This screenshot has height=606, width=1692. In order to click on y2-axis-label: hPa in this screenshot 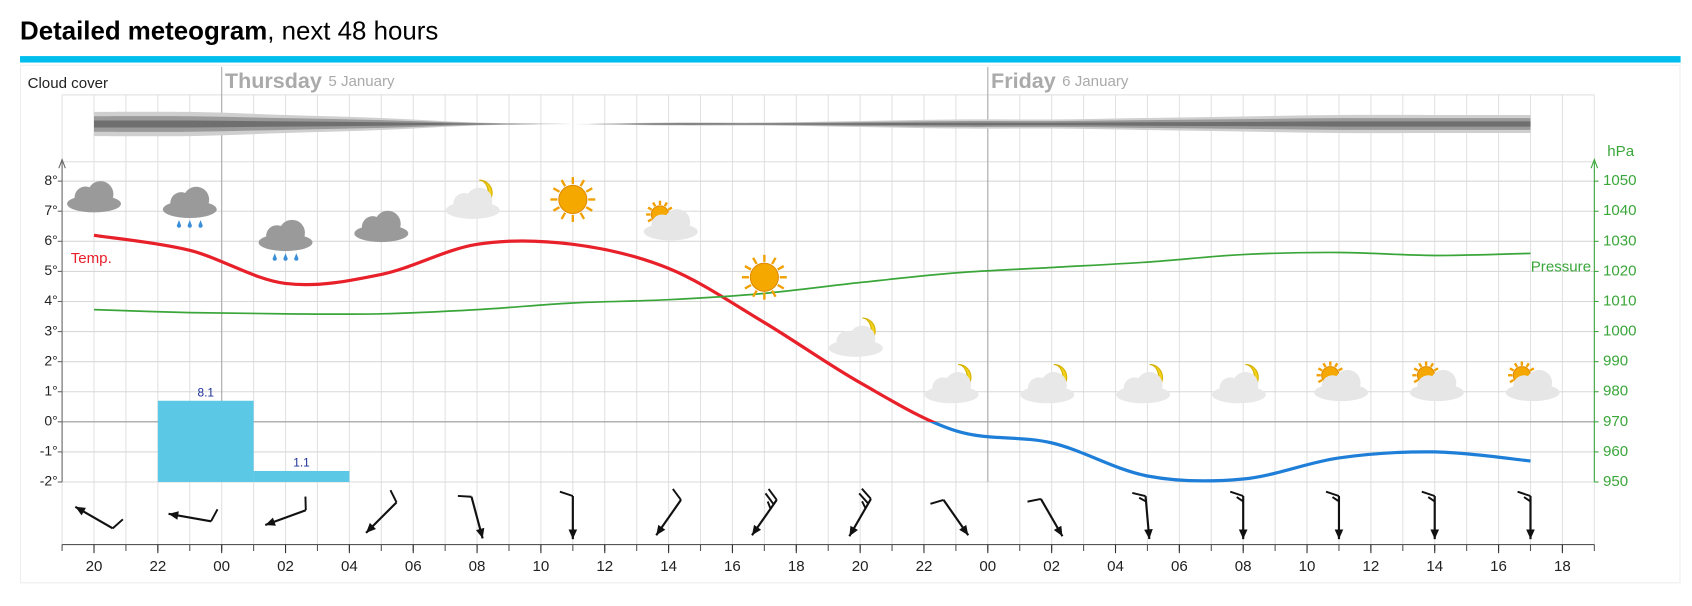, I will do `click(1620, 151)`.